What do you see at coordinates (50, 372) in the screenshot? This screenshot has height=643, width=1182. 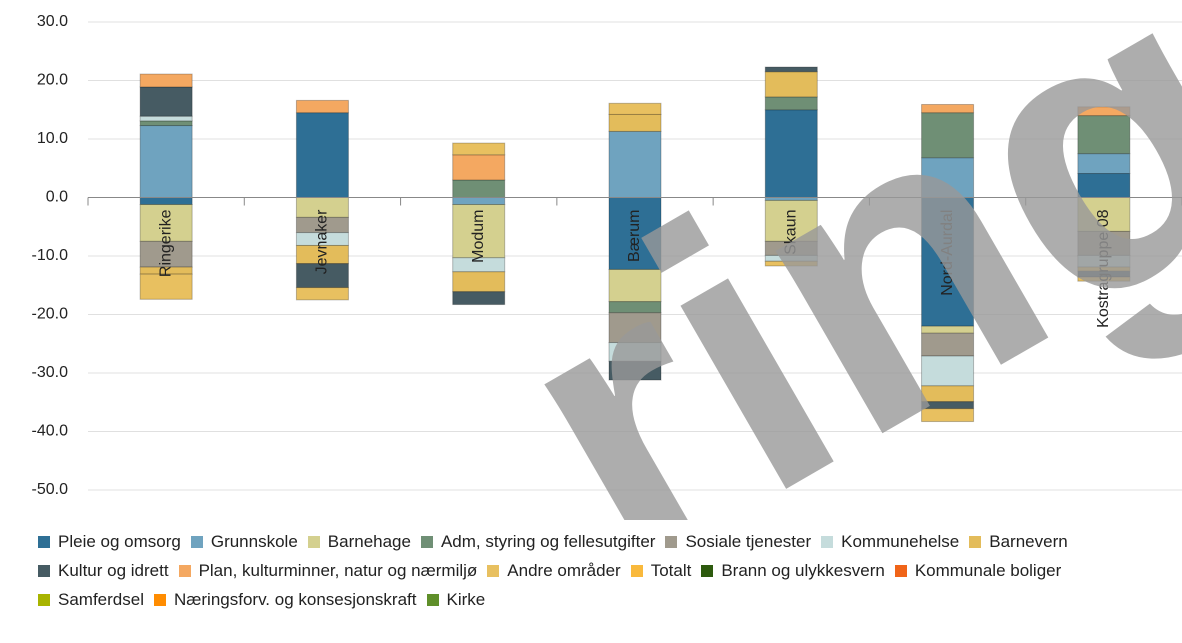 I see `y-tick-label: -30.0` at bounding box center [50, 372].